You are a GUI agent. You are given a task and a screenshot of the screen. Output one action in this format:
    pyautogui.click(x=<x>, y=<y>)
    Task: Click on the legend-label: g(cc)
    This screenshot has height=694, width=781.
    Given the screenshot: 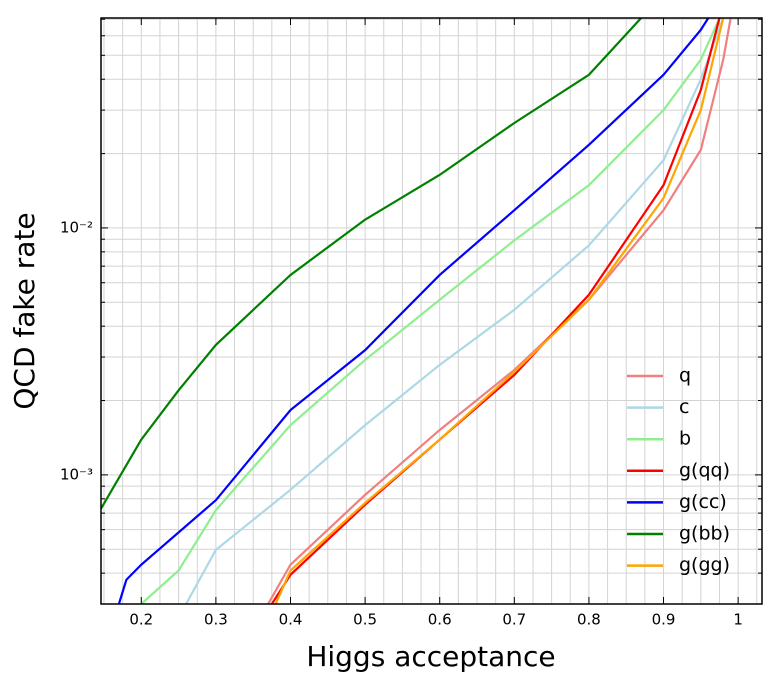 What is the action you would take?
    pyautogui.click(x=703, y=502)
    